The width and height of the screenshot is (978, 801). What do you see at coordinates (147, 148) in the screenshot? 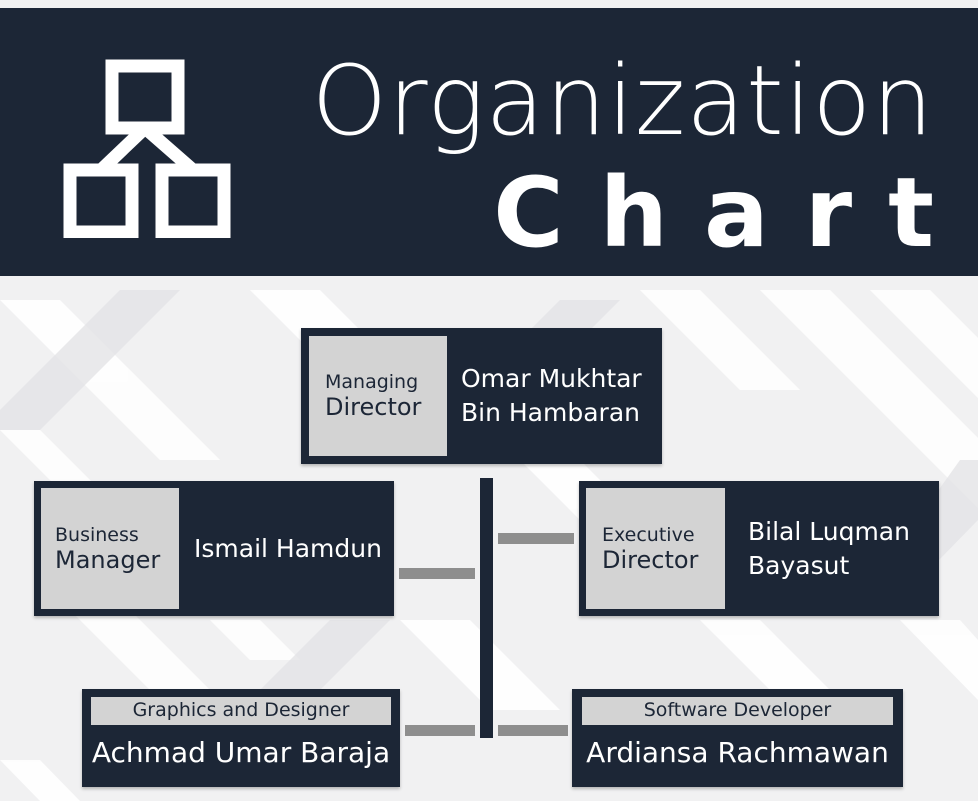
I see `org-hierarchy-icon` at bounding box center [147, 148].